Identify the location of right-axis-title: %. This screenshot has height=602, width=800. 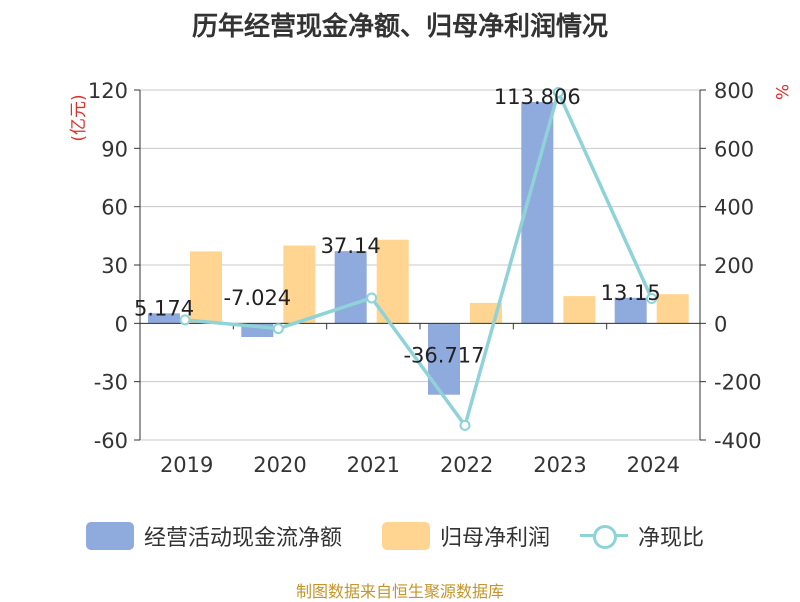
(781, 92).